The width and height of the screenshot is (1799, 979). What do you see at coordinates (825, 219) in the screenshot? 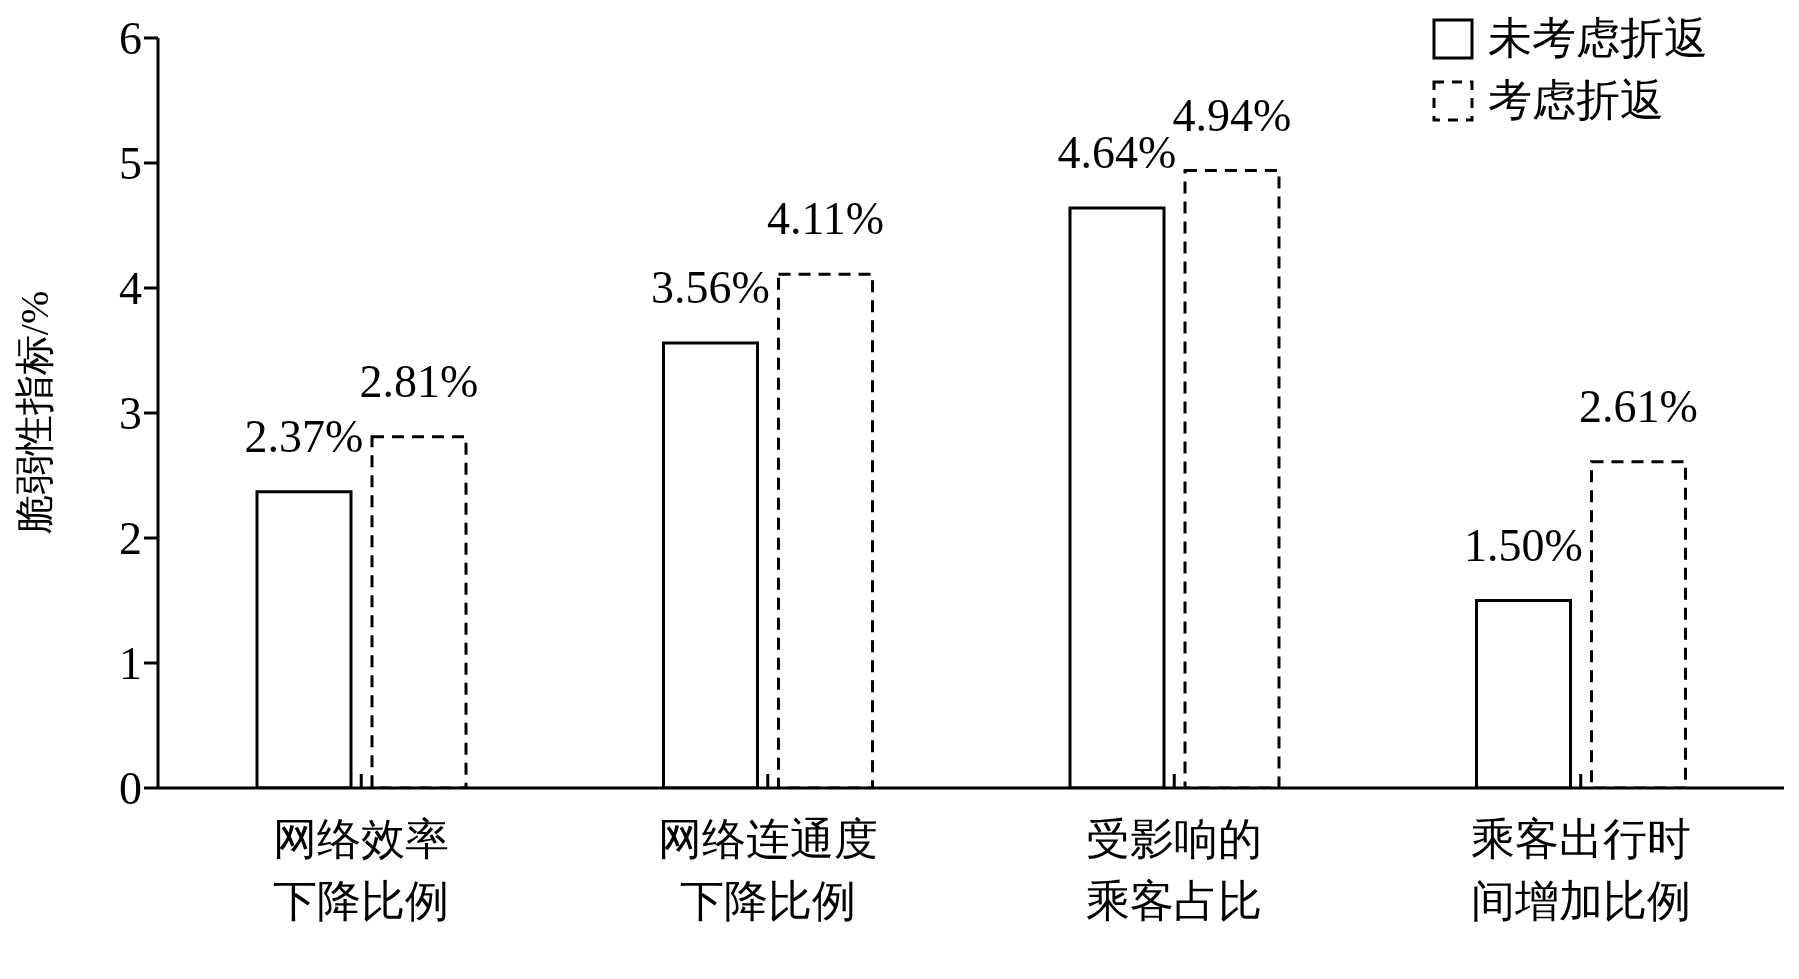
I see `data-label: 4.11%` at bounding box center [825, 219].